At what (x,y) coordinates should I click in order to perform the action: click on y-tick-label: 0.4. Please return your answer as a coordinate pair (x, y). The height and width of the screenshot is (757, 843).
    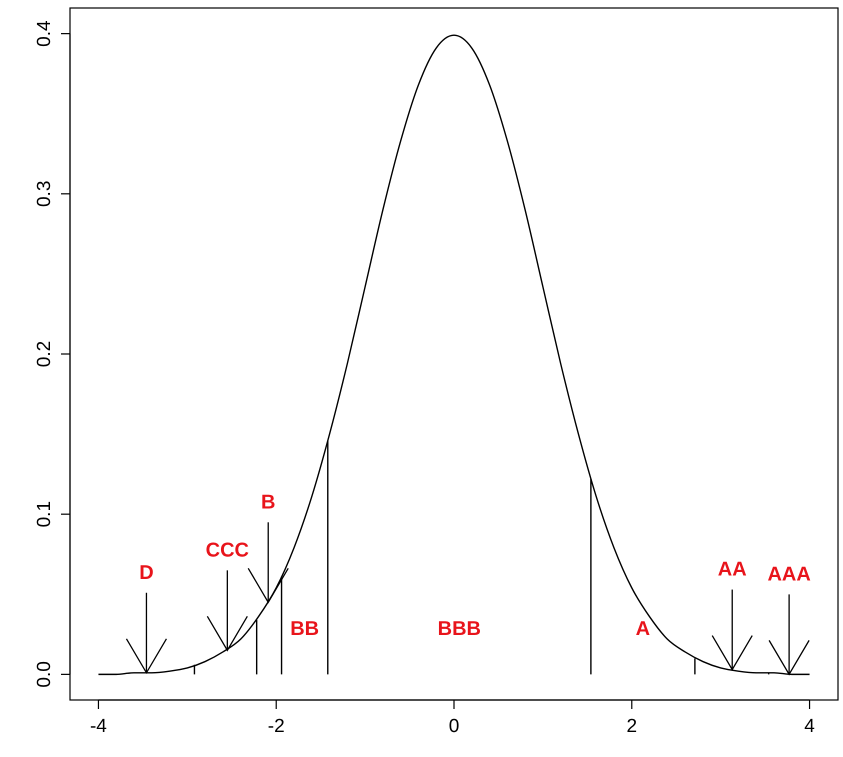
    Looking at the image, I should click on (44, 33).